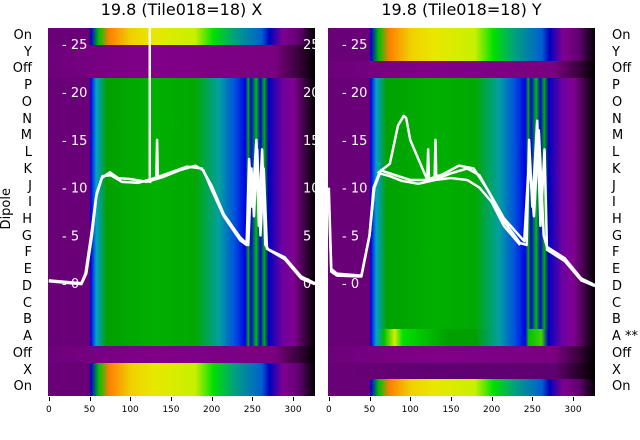 The height and width of the screenshot is (440, 640). I want to click on row-label: K, so click(616, 169).